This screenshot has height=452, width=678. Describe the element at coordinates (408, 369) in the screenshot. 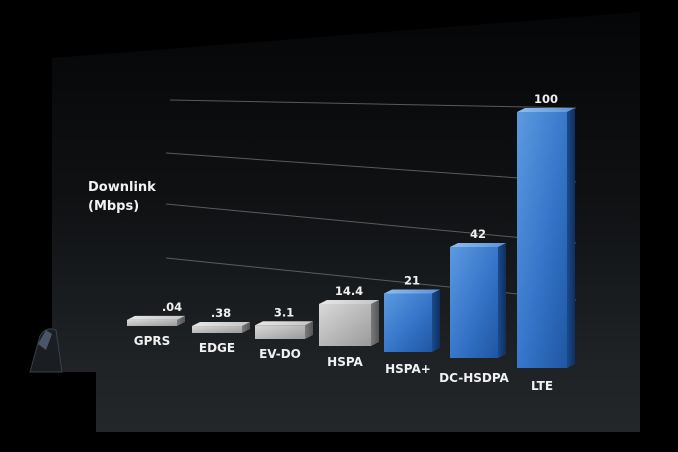

I see `category-label: HSPA+` at that location.